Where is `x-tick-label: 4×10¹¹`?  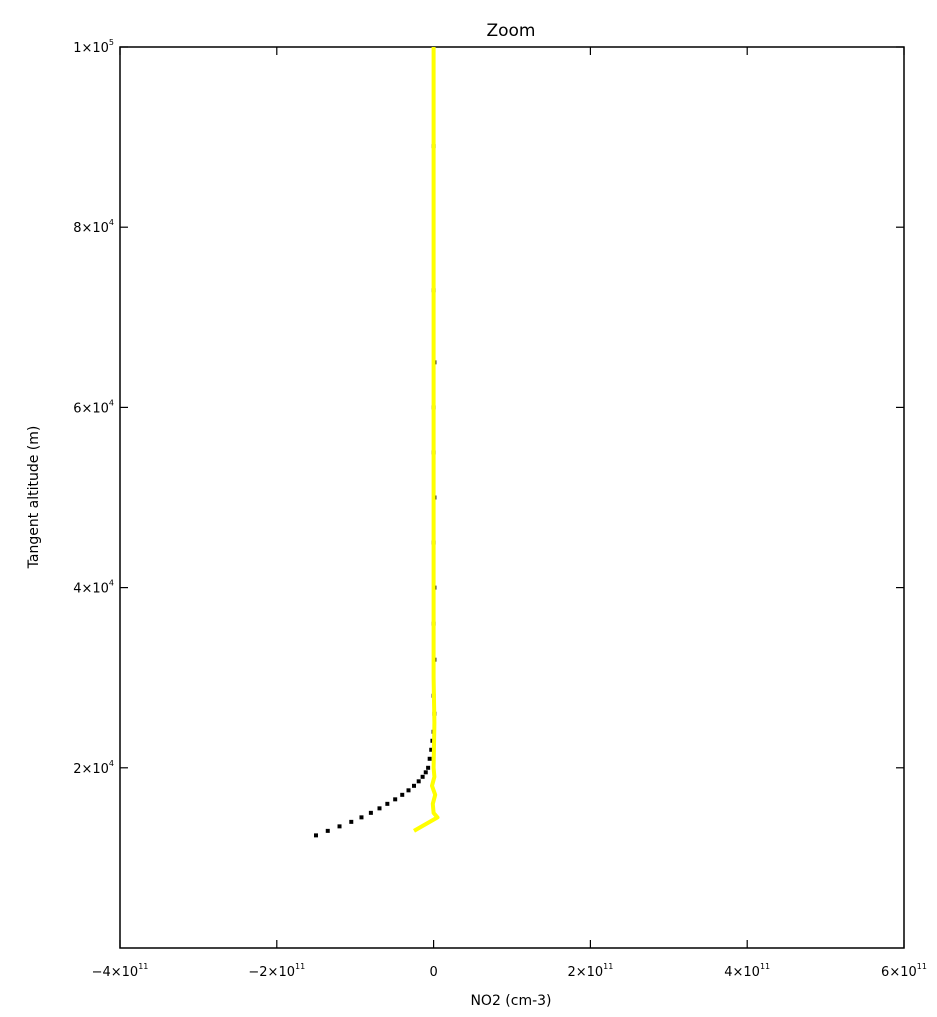
x-tick-label: 4×10¹¹ is located at coordinates (747, 971).